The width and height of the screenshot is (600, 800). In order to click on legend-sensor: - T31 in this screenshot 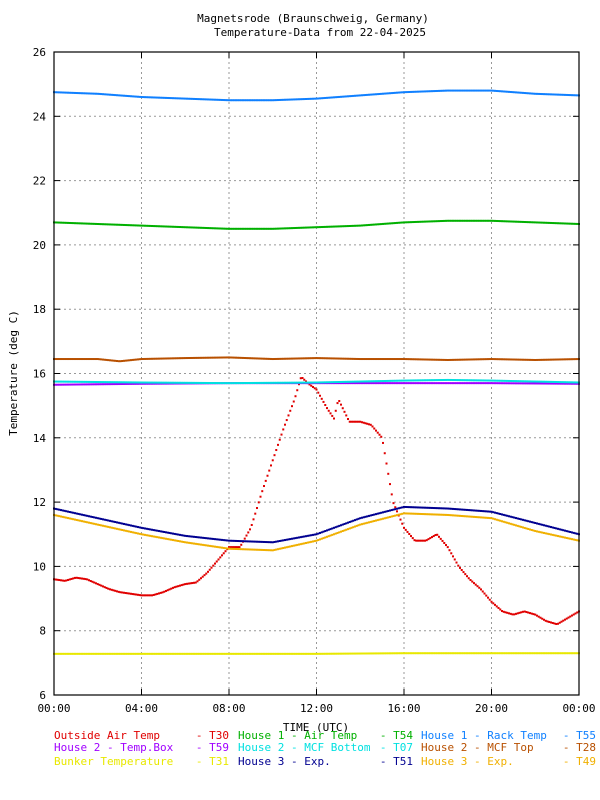, I will do `click(212, 761)`.